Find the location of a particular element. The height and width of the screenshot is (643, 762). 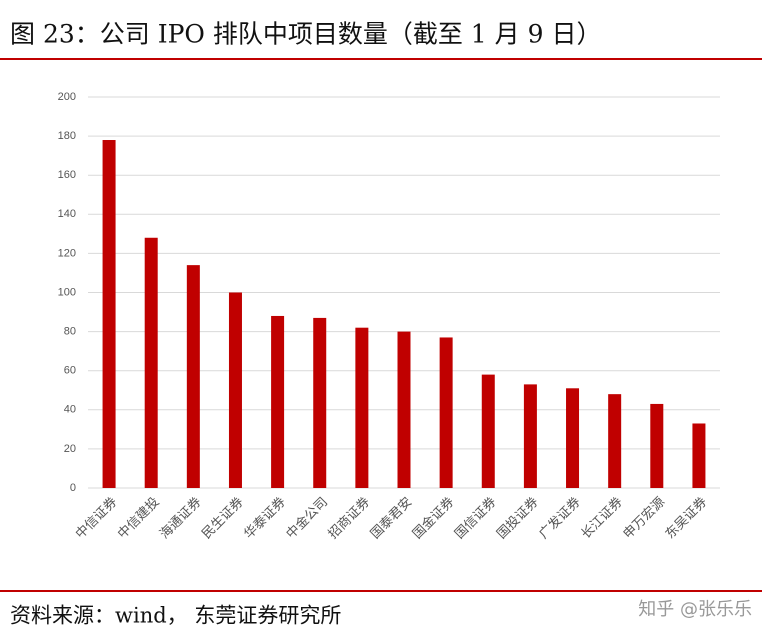

source: 资料来源：wind， 东莞证券研究所 is located at coordinates (175, 616).